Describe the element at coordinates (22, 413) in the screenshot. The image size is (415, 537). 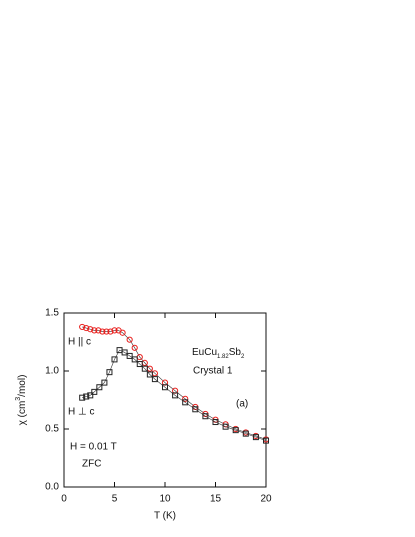
I see `y-label-part: χ (cm` at that location.